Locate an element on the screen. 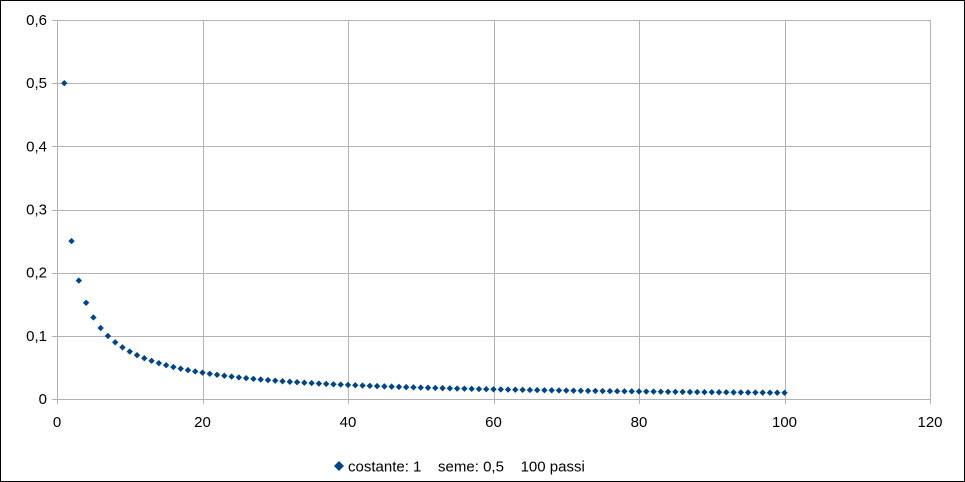  y-tick-label: 0,5 is located at coordinates (36, 83).